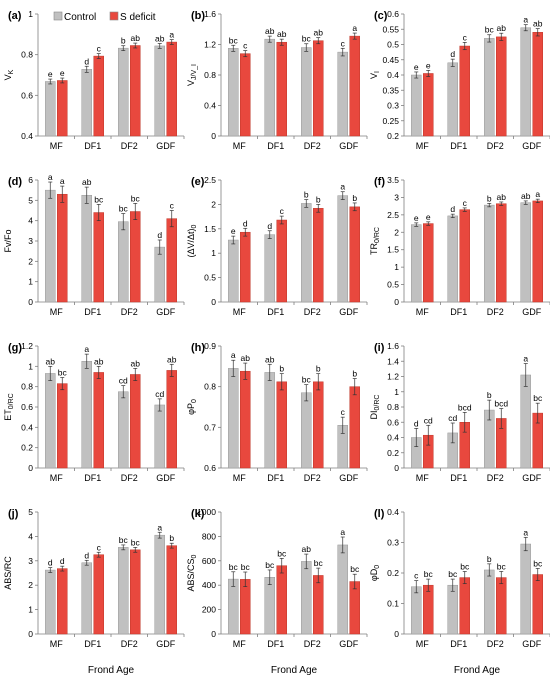 Image resolution: width=550 pixels, height=679 pixels. I want to click on y-tick-label: 0, so click(30, 634).